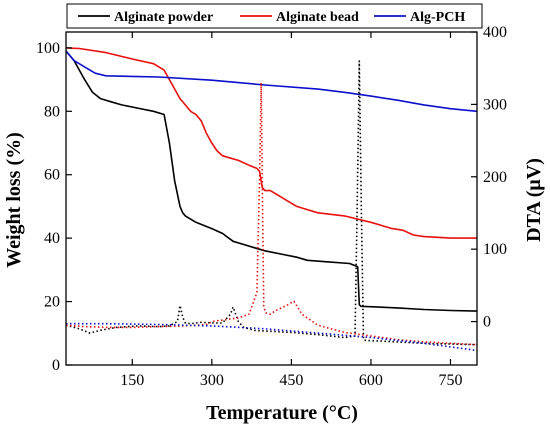 Image resolution: width=550 pixels, height=427 pixels. I want to click on series-line-alg-pch-dta, so click(272, 337).